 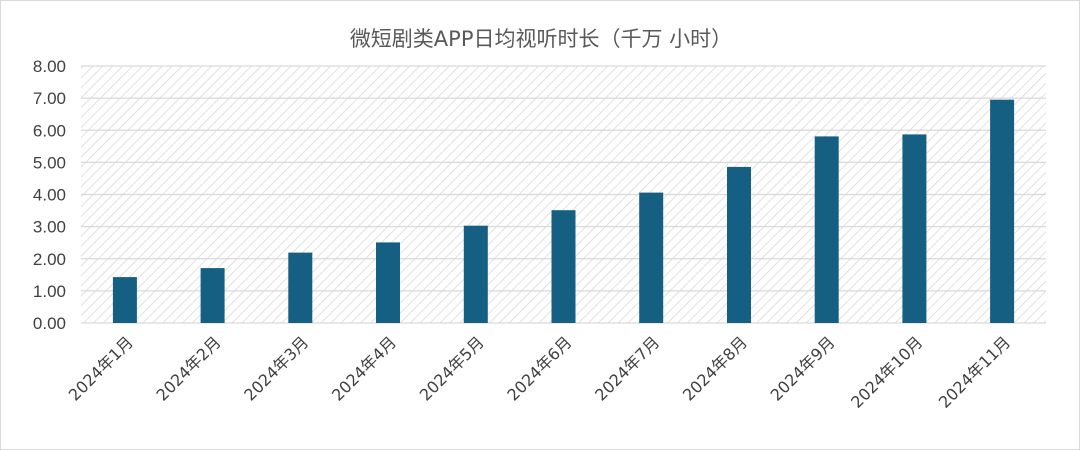 What do you see at coordinates (49, 227) in the screenshot?
I see `y-tick-label: 3.00` at bounding box center [49, 227].